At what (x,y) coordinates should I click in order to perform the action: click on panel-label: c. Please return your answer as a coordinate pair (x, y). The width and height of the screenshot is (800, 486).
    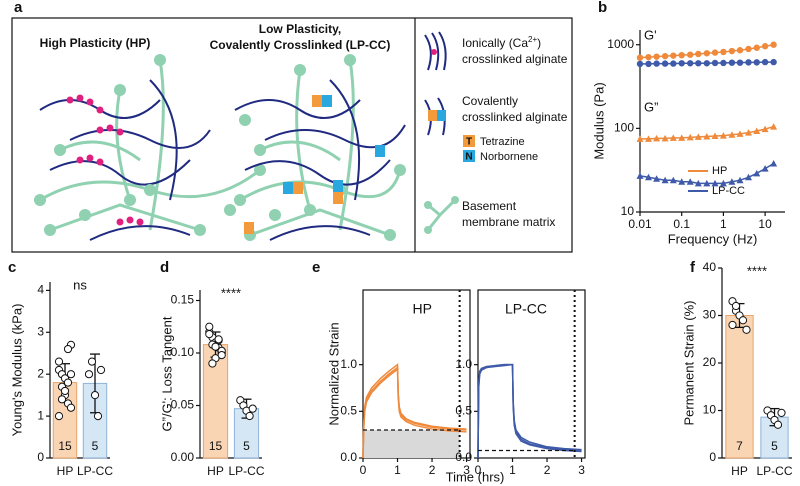
    Looking at the image, I should click on (12, 267).